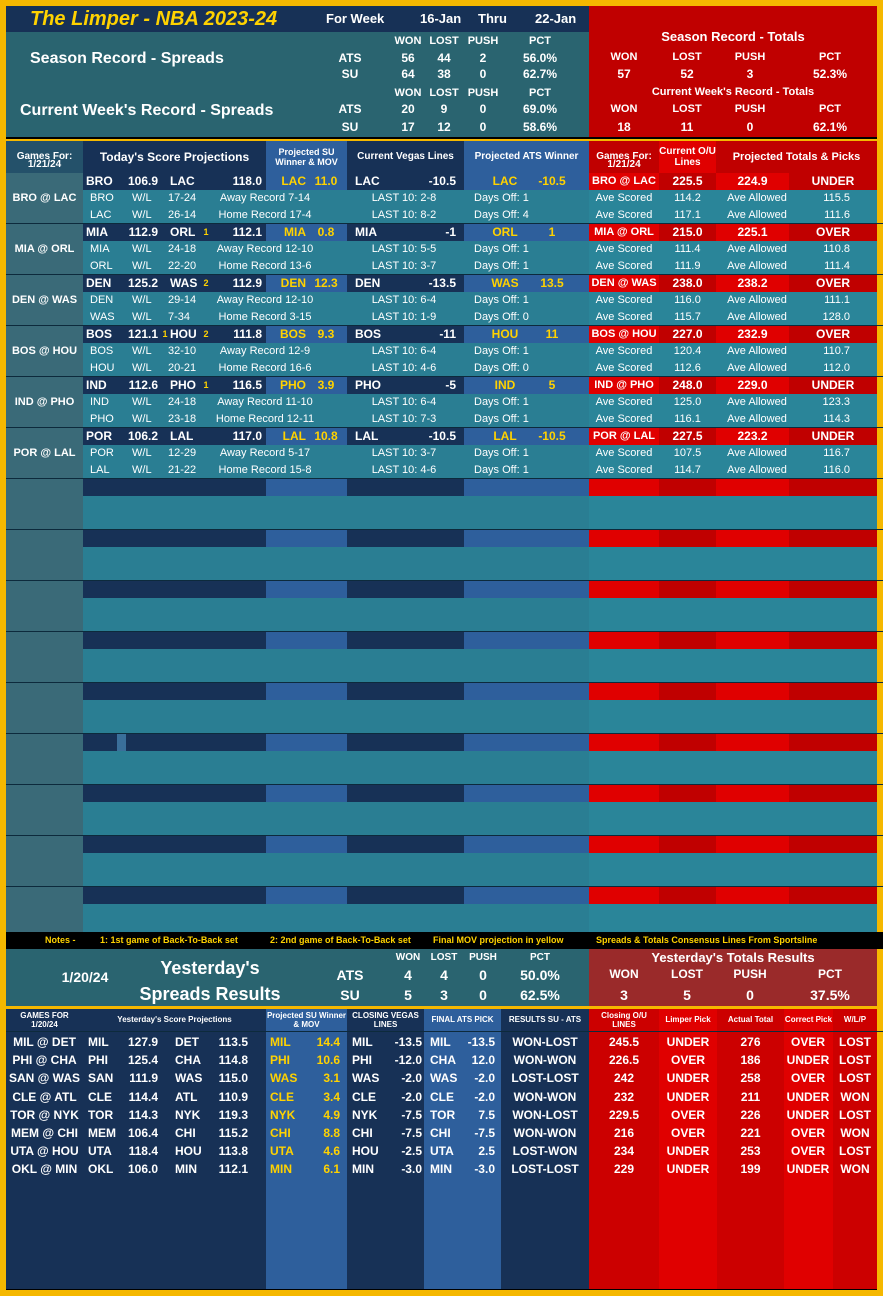  What do you see at coordinates (444, 376) in the screenshot?
I see `row-sep` at bounding box center [444, 376].